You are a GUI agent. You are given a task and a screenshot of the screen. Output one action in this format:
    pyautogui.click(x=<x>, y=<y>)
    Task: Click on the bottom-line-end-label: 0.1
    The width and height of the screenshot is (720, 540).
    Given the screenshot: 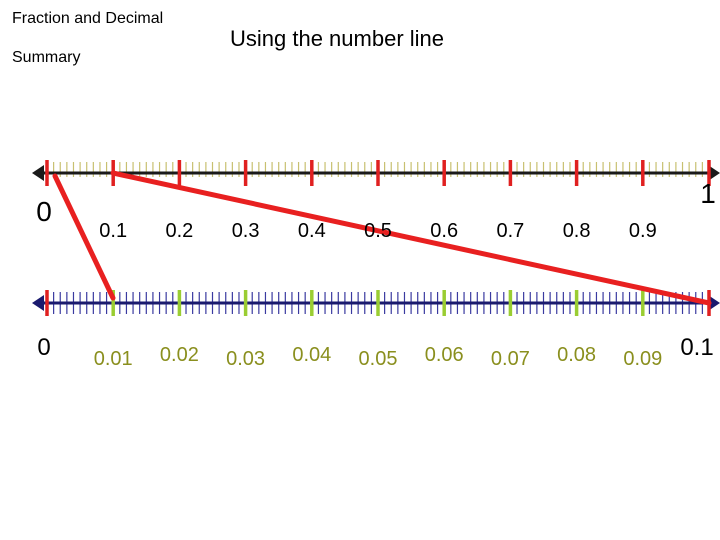 What is the action you would take?
    pyautogui.click(x=697, y=347)
    